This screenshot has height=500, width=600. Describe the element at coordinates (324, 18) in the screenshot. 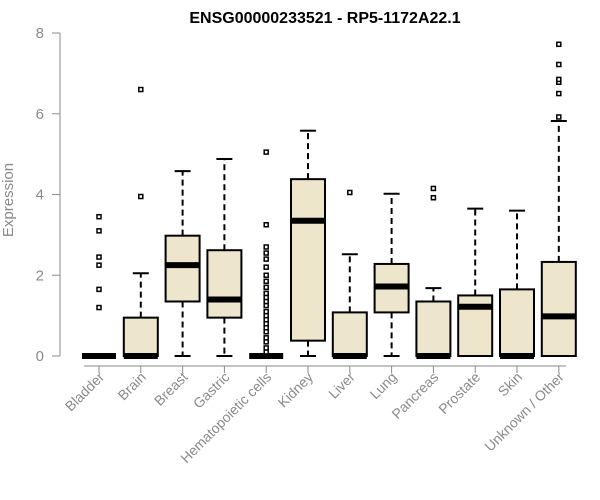

I see `chart-title: ENSG00000233521 - RP5-1172A22.1` at that location.